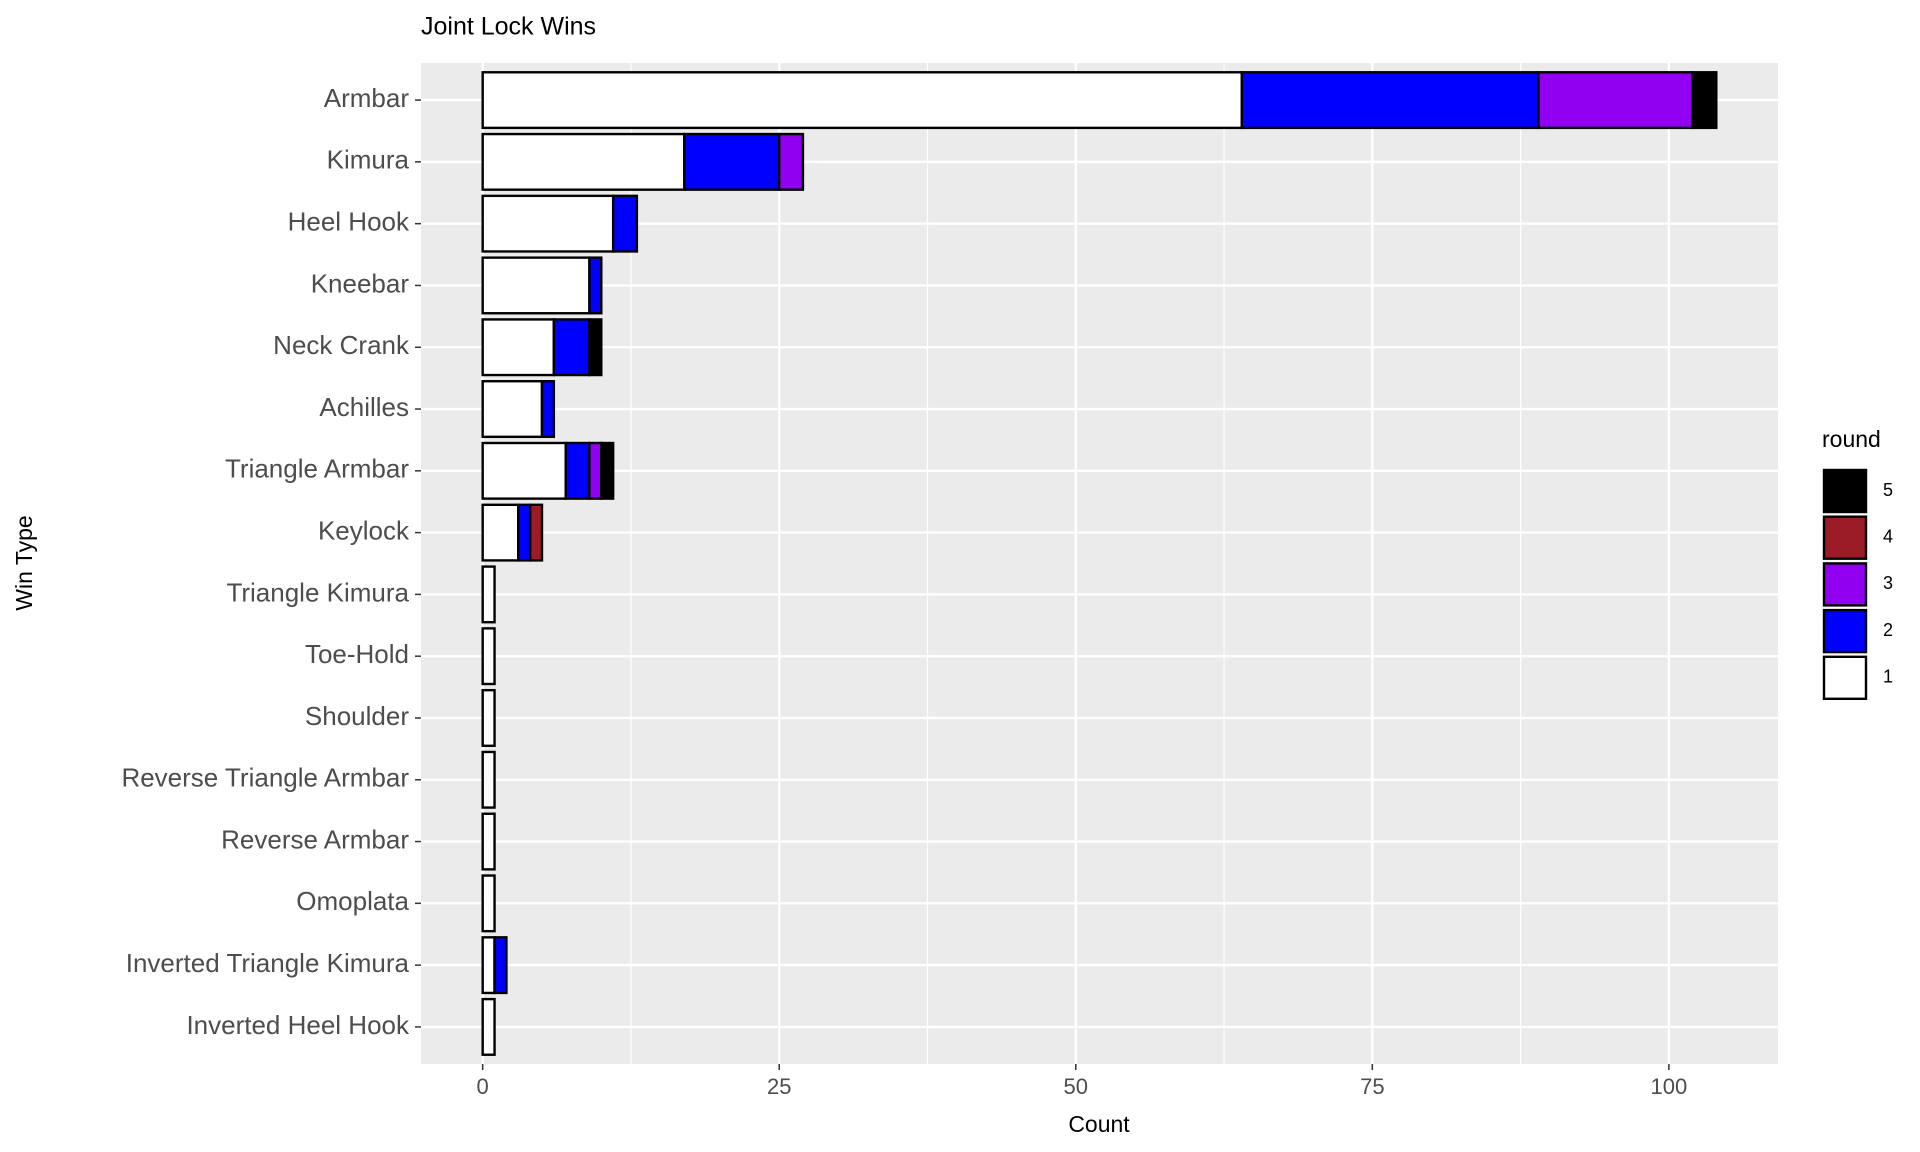 This screenshot has height=1152, width=1920. Describe the element at coordinates (508, 27) in the screenshot. I see `chart-title: Joint Lock Wins` at that location.